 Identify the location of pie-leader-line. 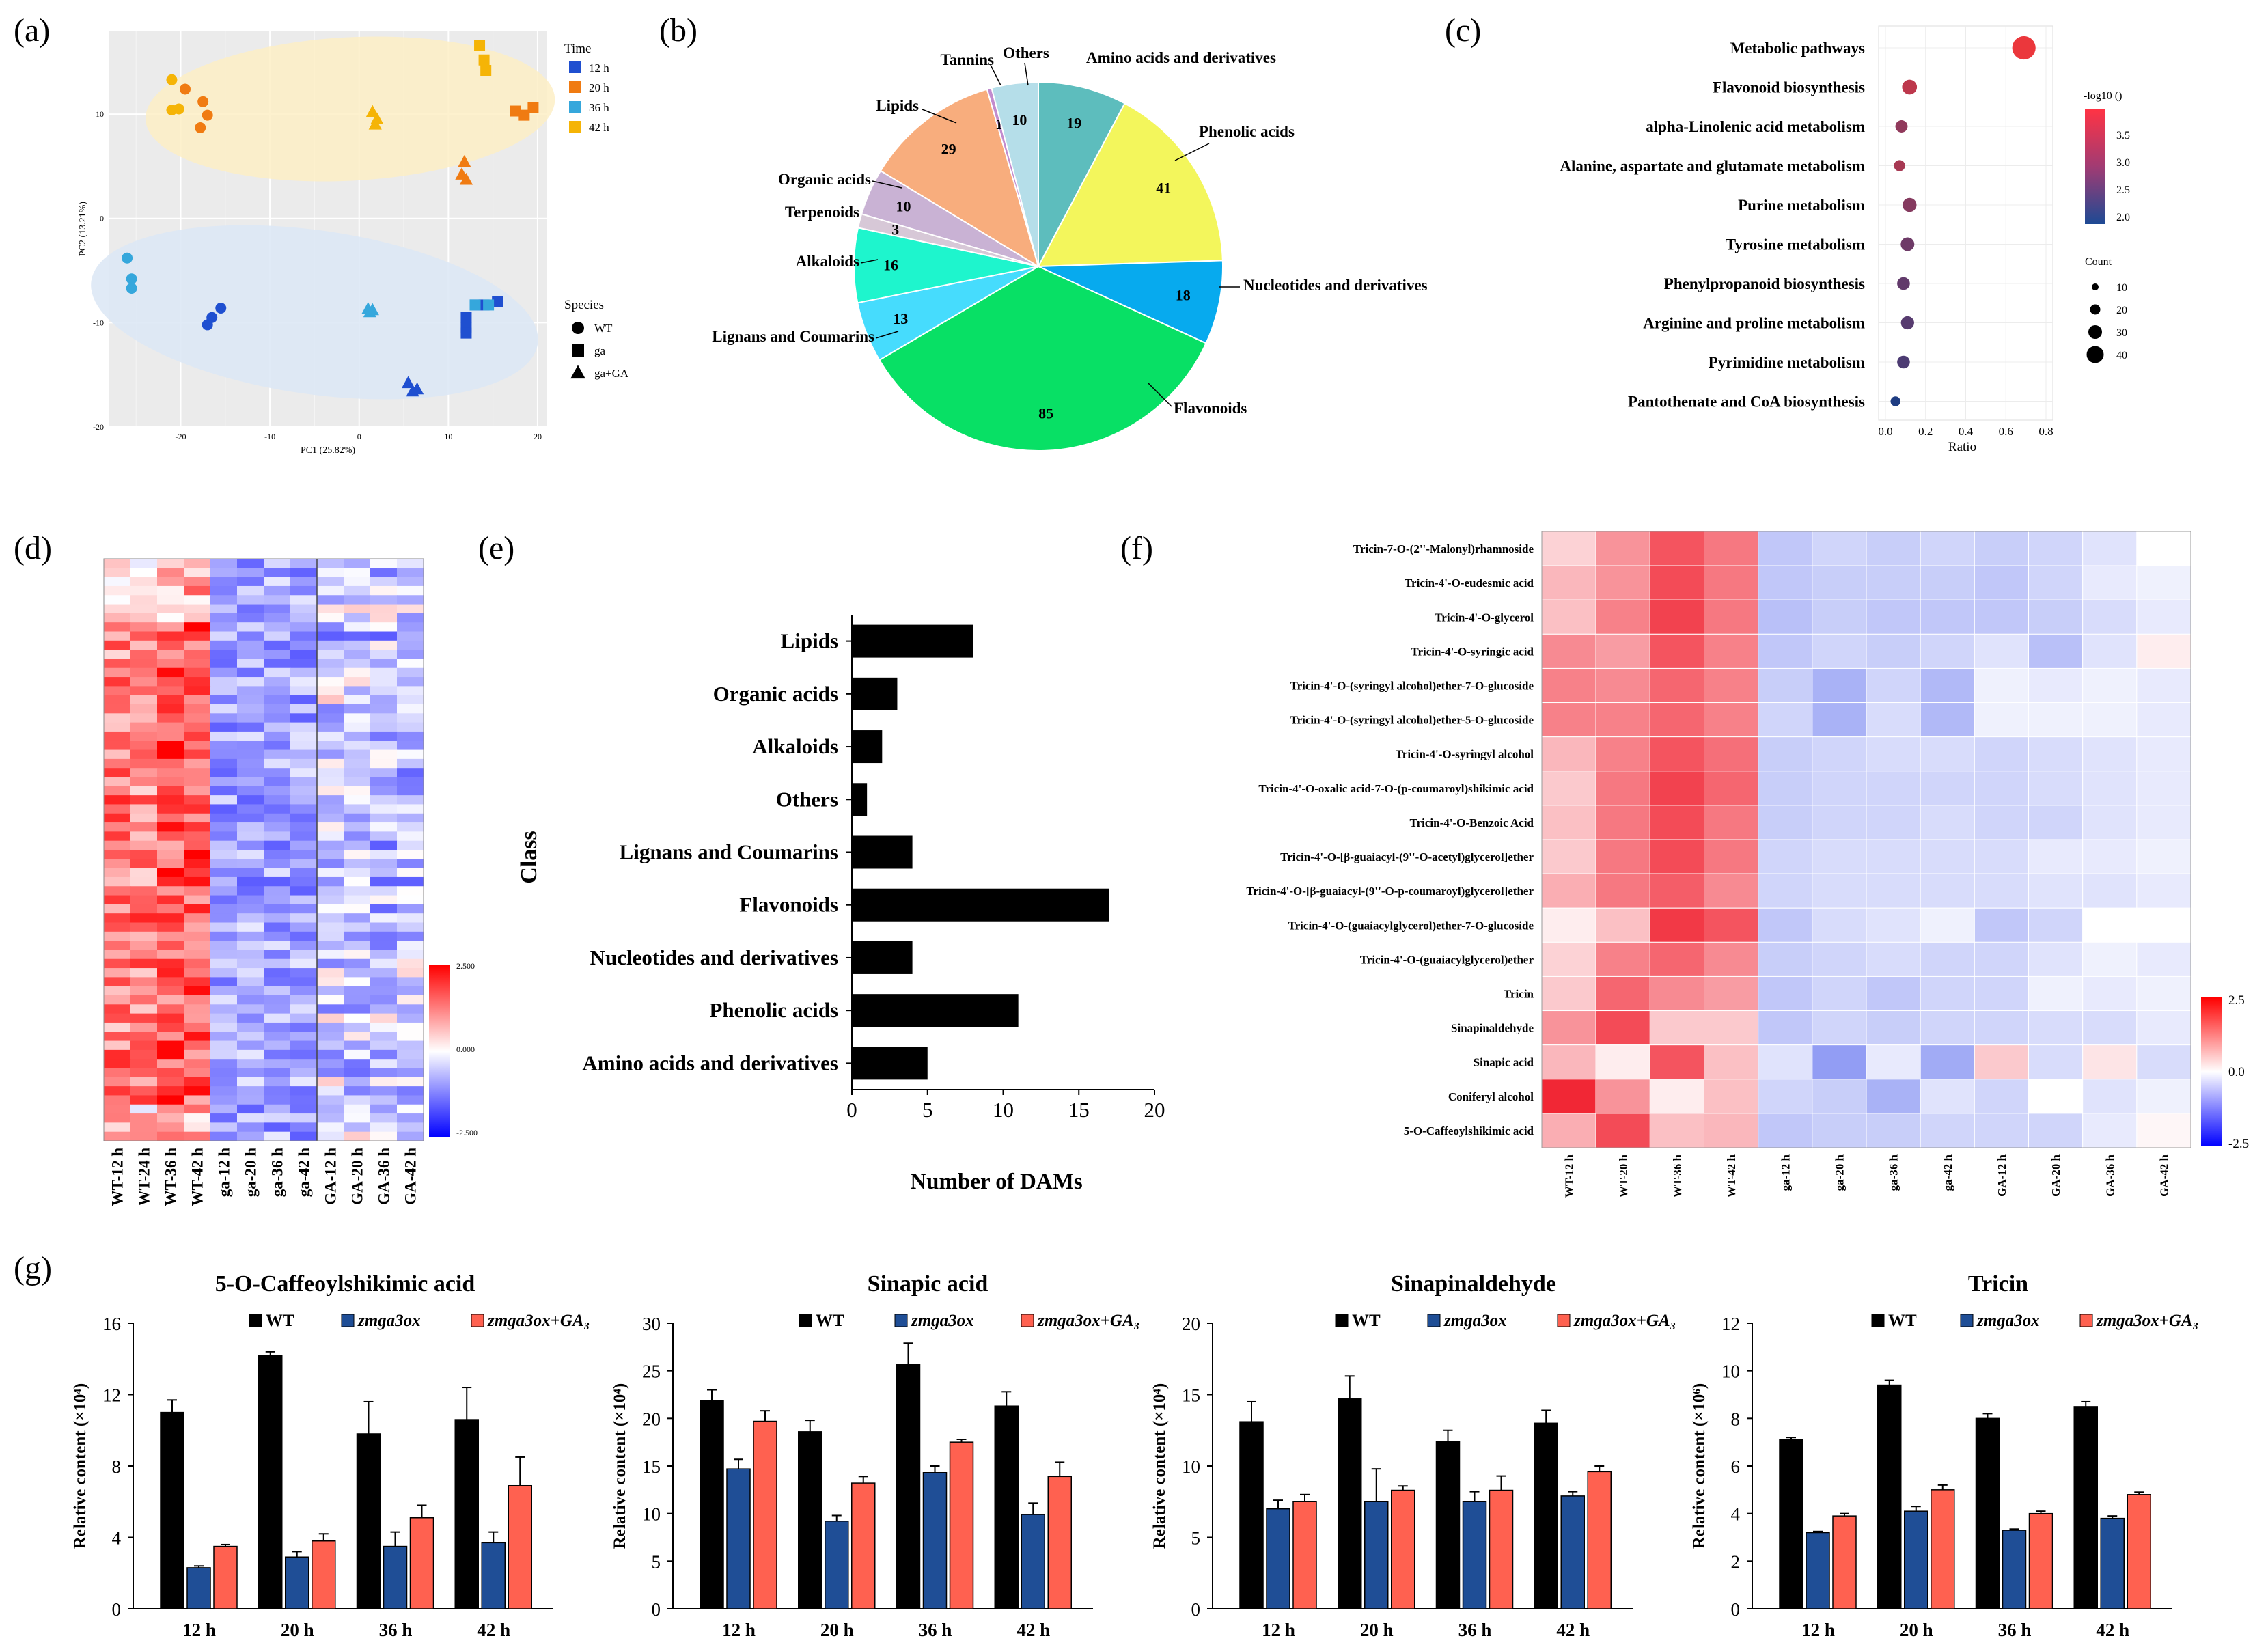
(887, 184).